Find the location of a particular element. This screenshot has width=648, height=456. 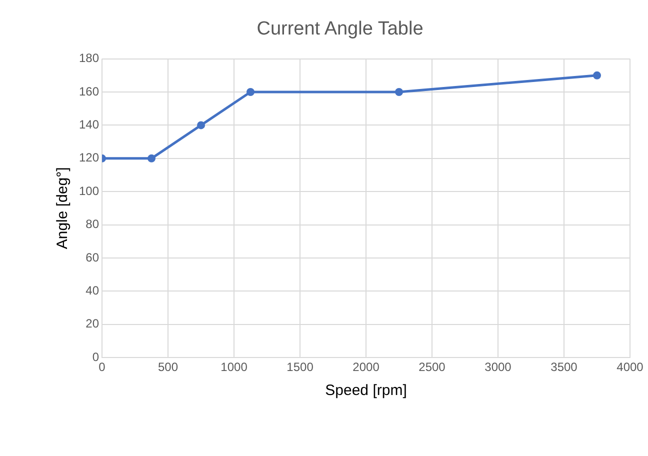

x-tick-label: 2000 is located at coordinates (366, 367).